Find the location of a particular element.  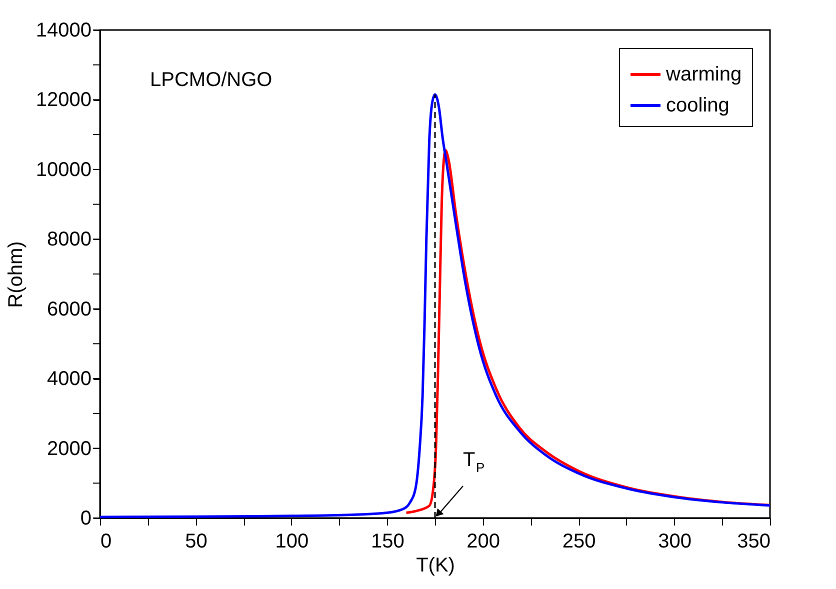

y-tick-label: 4000 is located at coordinates (69, 379).